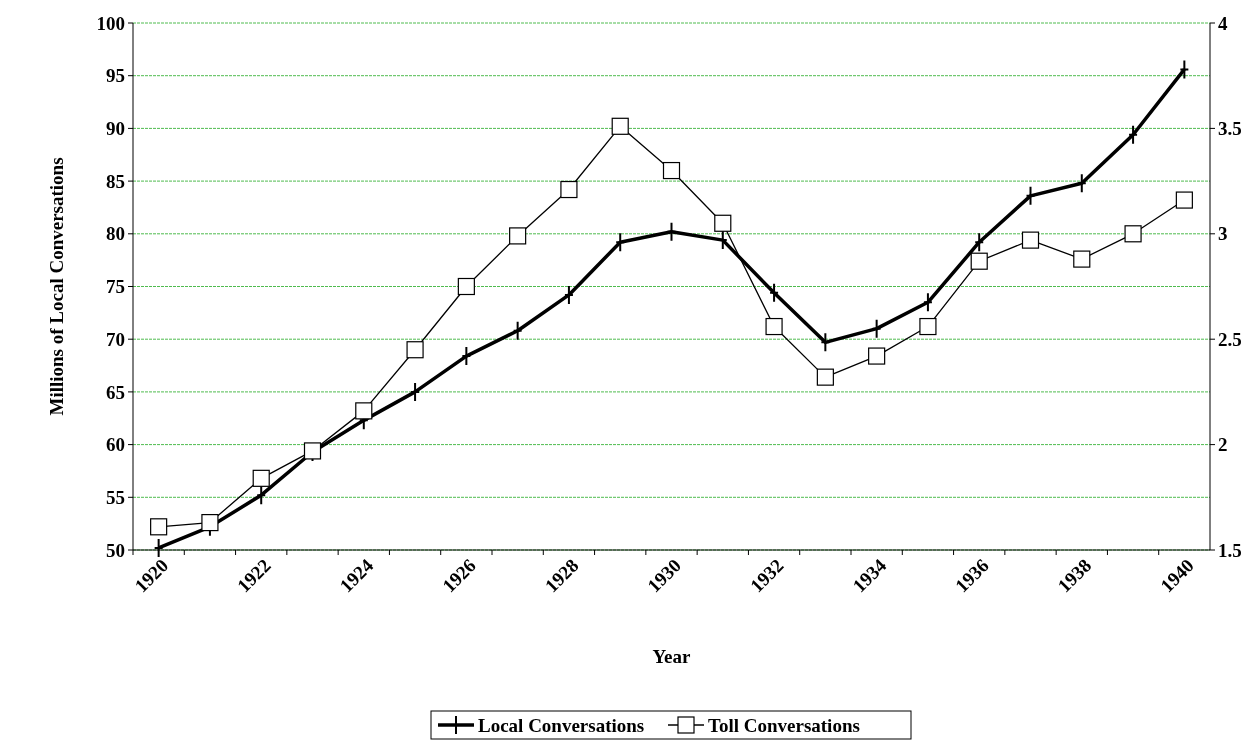 Image resolution: width=1252 pixels, height=748 pixels. What do you see at coordinates (115, 129) in the screenshot?
I see `y-tick-label: 90` at bounding box center [115, 129].